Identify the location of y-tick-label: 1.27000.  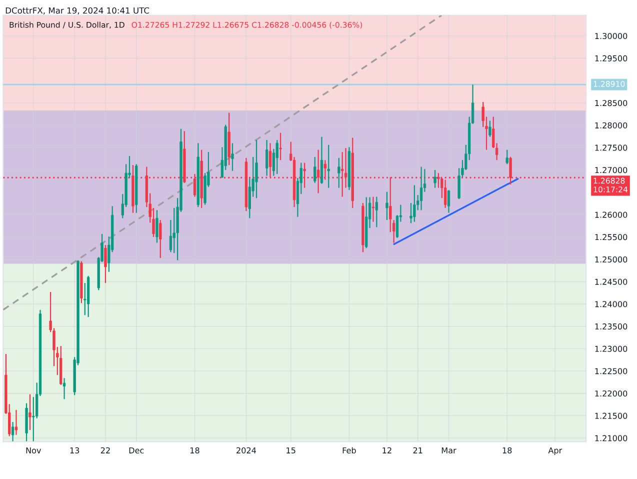
(611, 170).